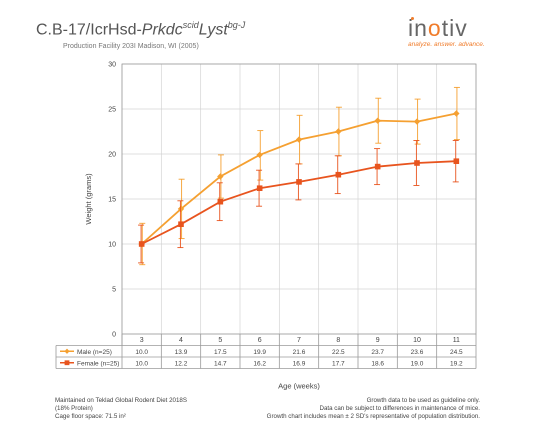 This screenshot has height=443, width=550. I want to click on data-label: 18.6, so click(377, 363).